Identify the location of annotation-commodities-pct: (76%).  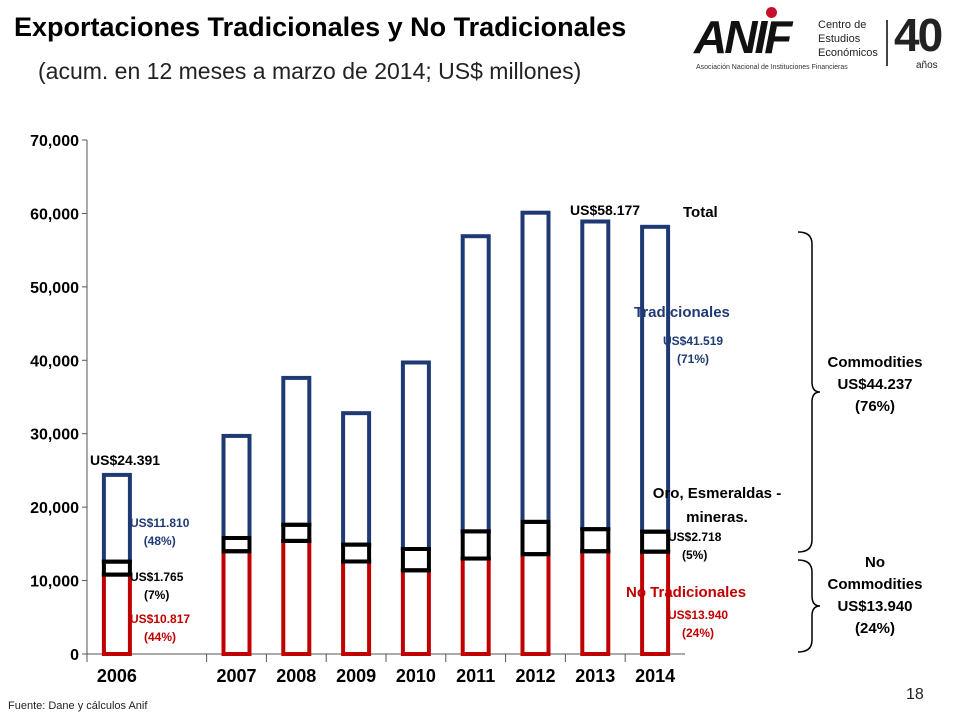
(874, 406).